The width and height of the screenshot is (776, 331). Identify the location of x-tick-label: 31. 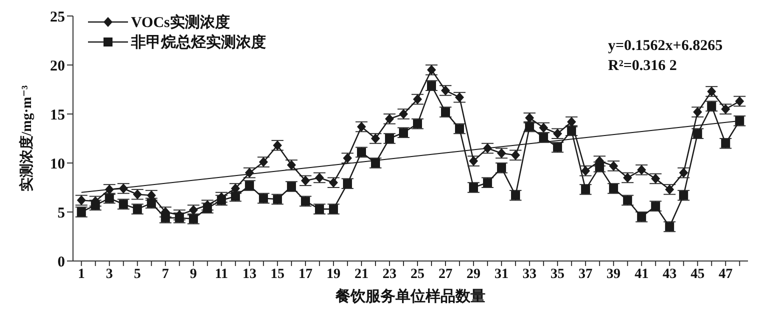
(501, 274).